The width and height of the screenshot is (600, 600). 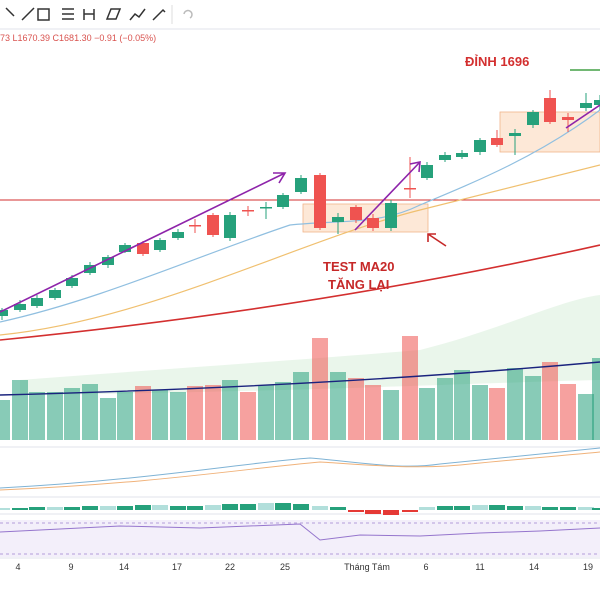 I want to click on time-label: 25, so click(x=285, y=567).